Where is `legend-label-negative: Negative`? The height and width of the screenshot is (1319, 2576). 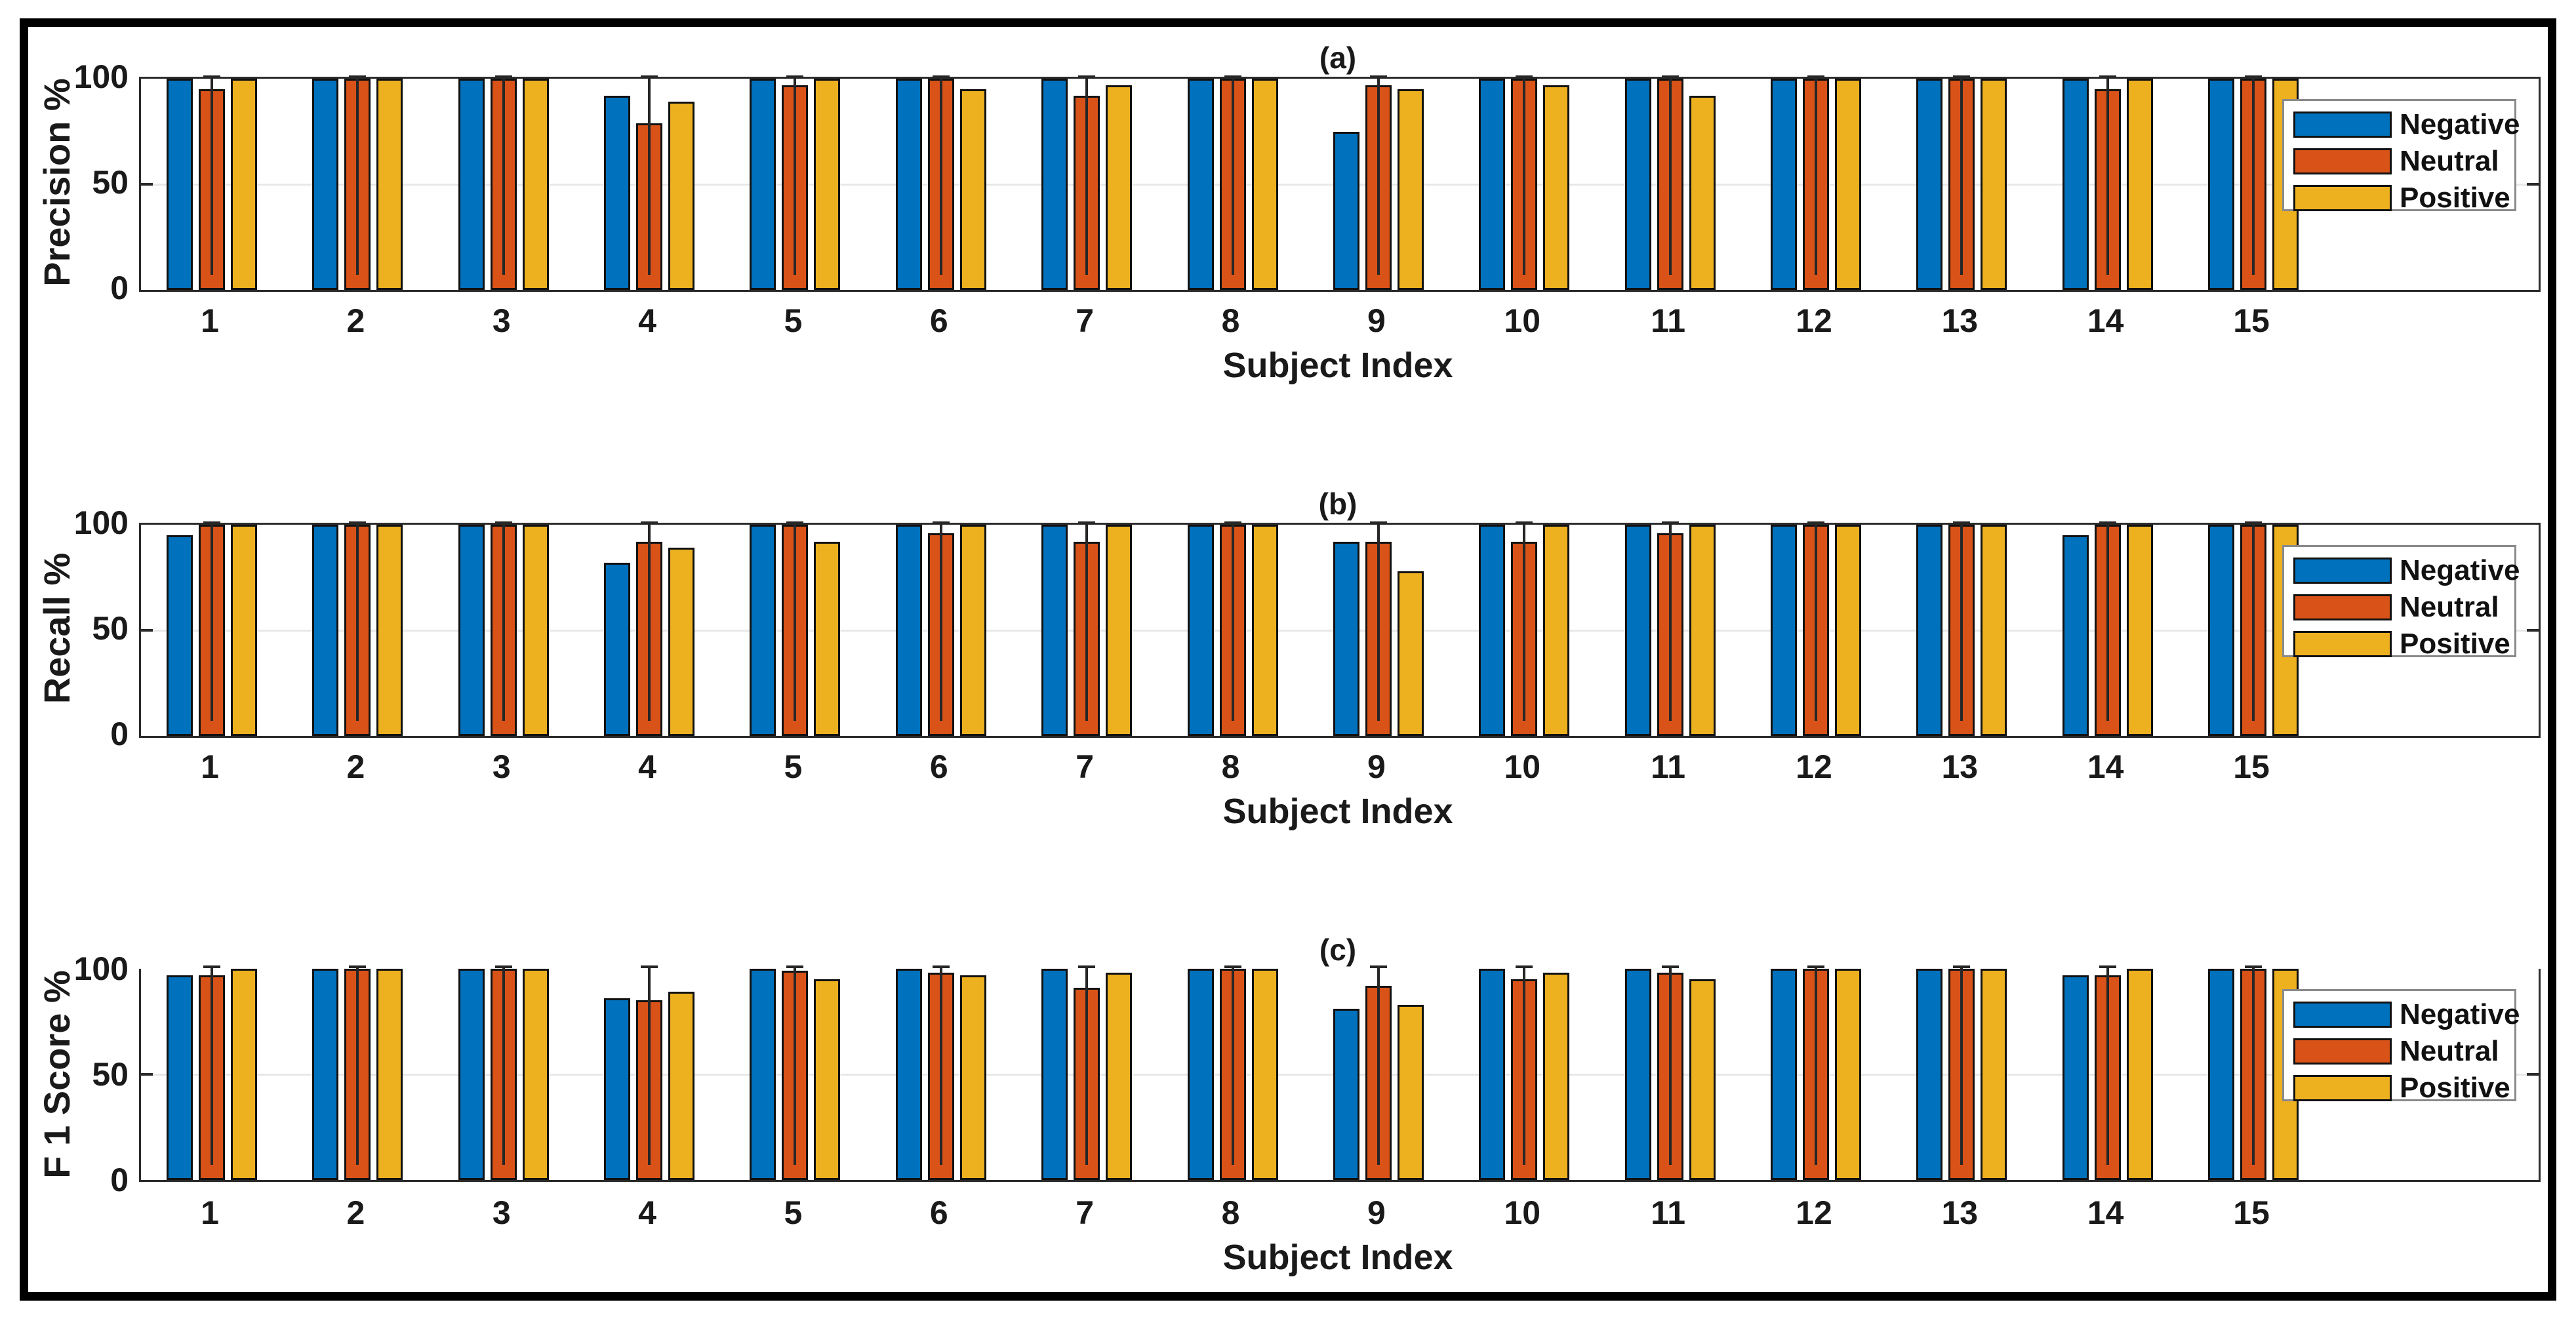
legend-label-negative: Negative is located at coordinates (2460, 570).